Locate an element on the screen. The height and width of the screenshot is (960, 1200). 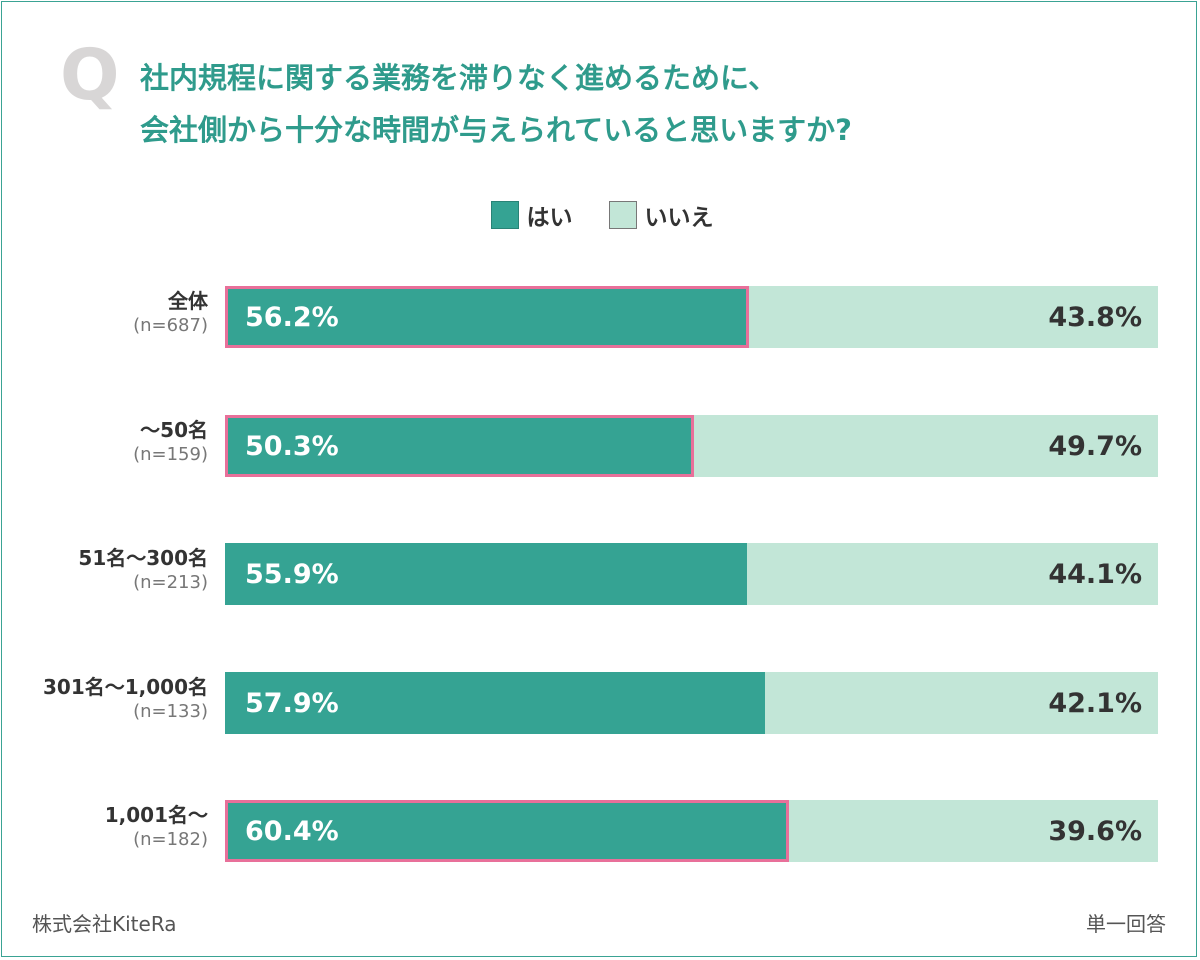
chart-title-line1: 社内規程に関する業務を滞りなく進めるために、 is located at coordinates (459, 78).